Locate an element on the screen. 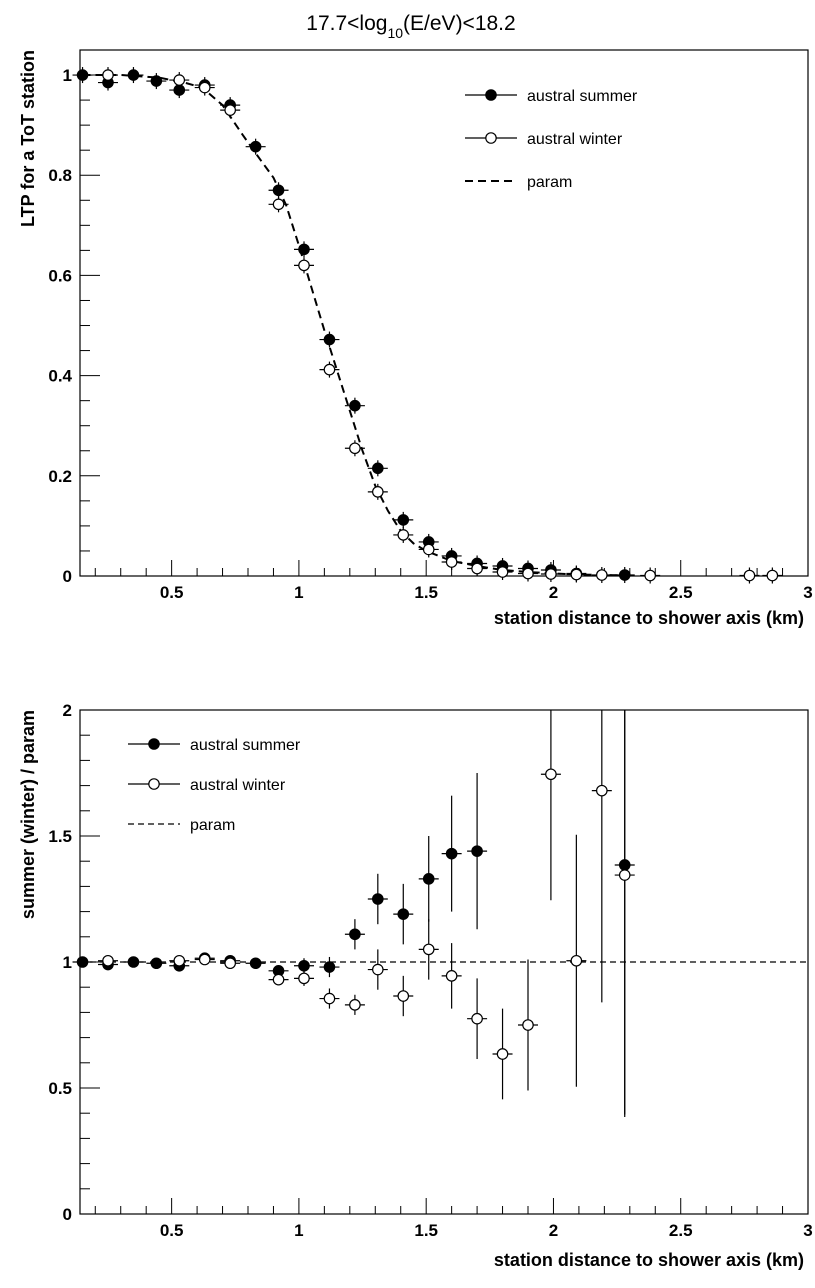 The height and width of the screenshot is (1288, 815). bottom-x-ticks: 0.5 1 1.5 2 2.5 3 is located at coordinates (453, 1219).